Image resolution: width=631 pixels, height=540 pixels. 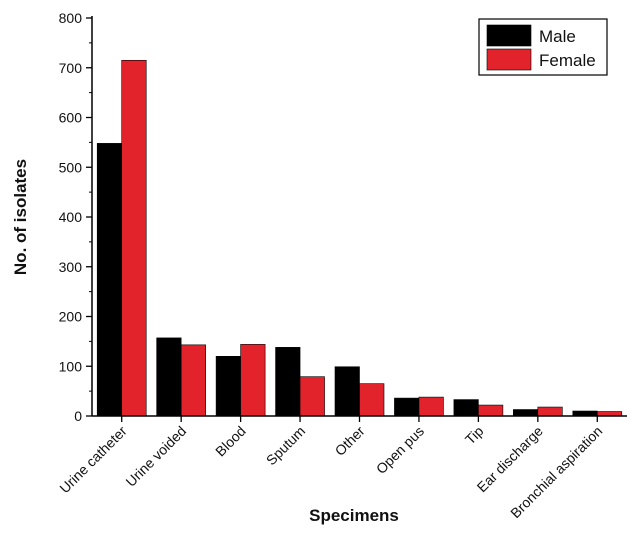 I want to click on y-tick-label: 200, so click(x=71, y=317).